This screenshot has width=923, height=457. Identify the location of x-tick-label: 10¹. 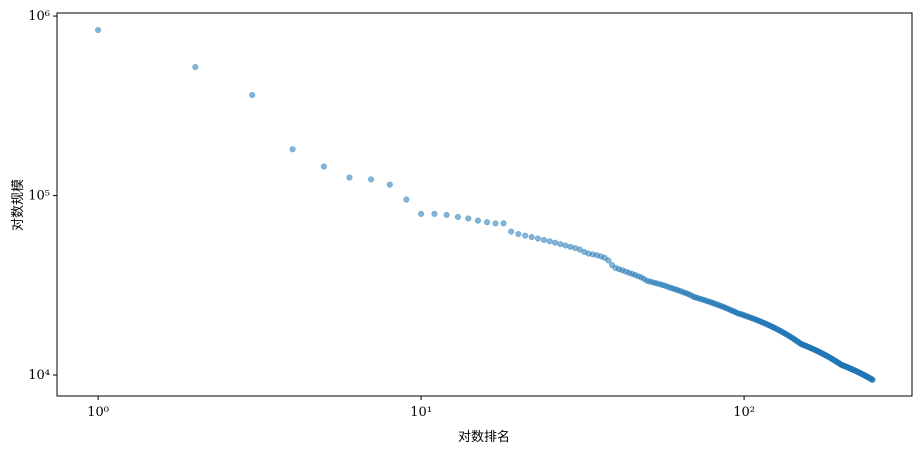
(421, 412).